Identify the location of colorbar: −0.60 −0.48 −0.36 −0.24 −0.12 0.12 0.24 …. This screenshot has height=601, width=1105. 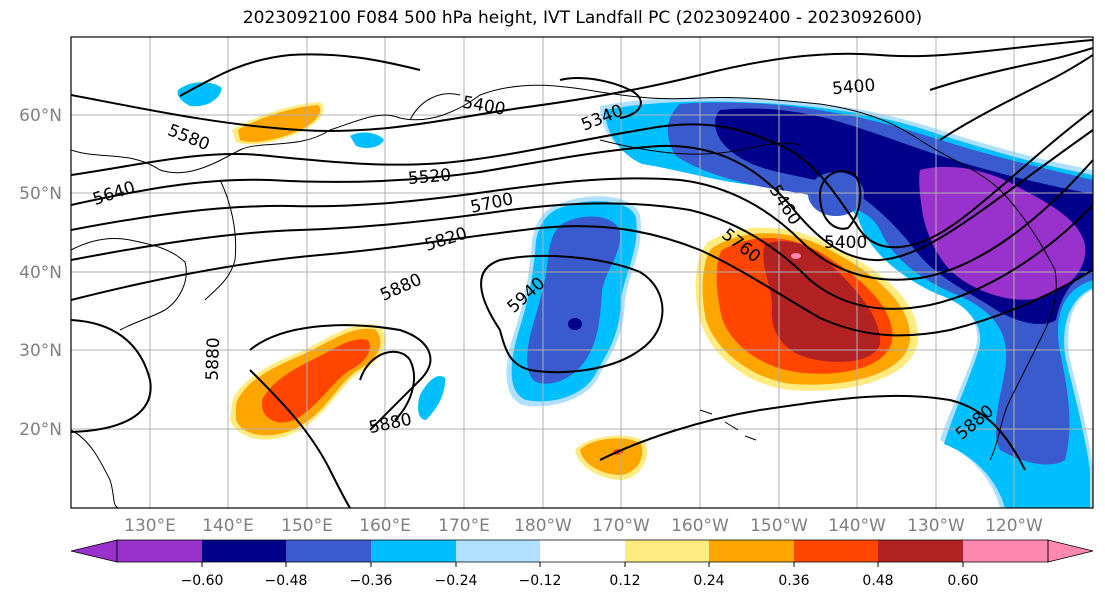
(582, 564).